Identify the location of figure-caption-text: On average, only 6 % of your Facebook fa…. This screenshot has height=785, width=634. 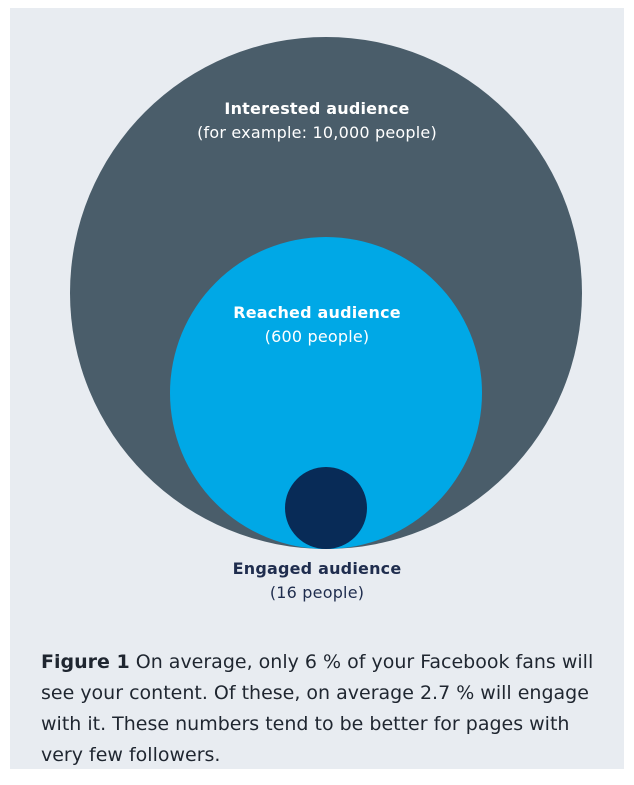
(317, 708).